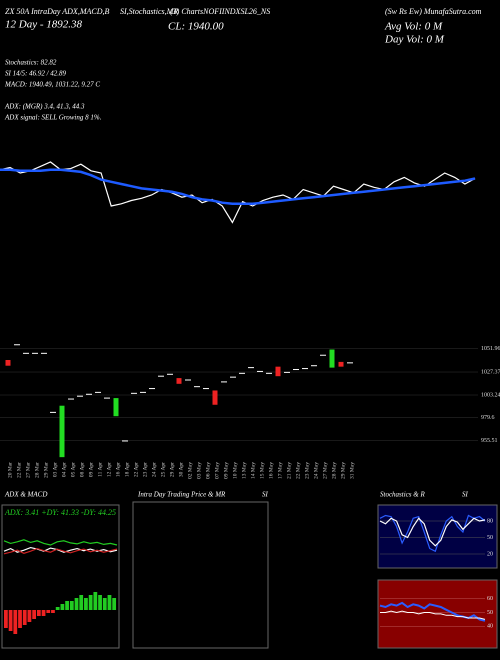 The width and height of the screenshot is (500, 660). What do you see at coordinates (334, 470) in the screenshot?
I see `x-tick-label: 28 May` at bounding box center [334, 470].